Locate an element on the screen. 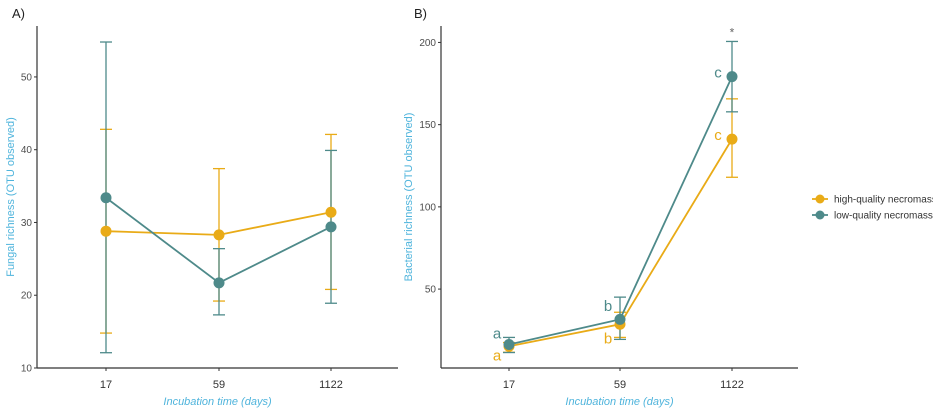 The height and width of the screenshot is (413, 933). y-tick-label: 150 is located at coordinates (427, 125).